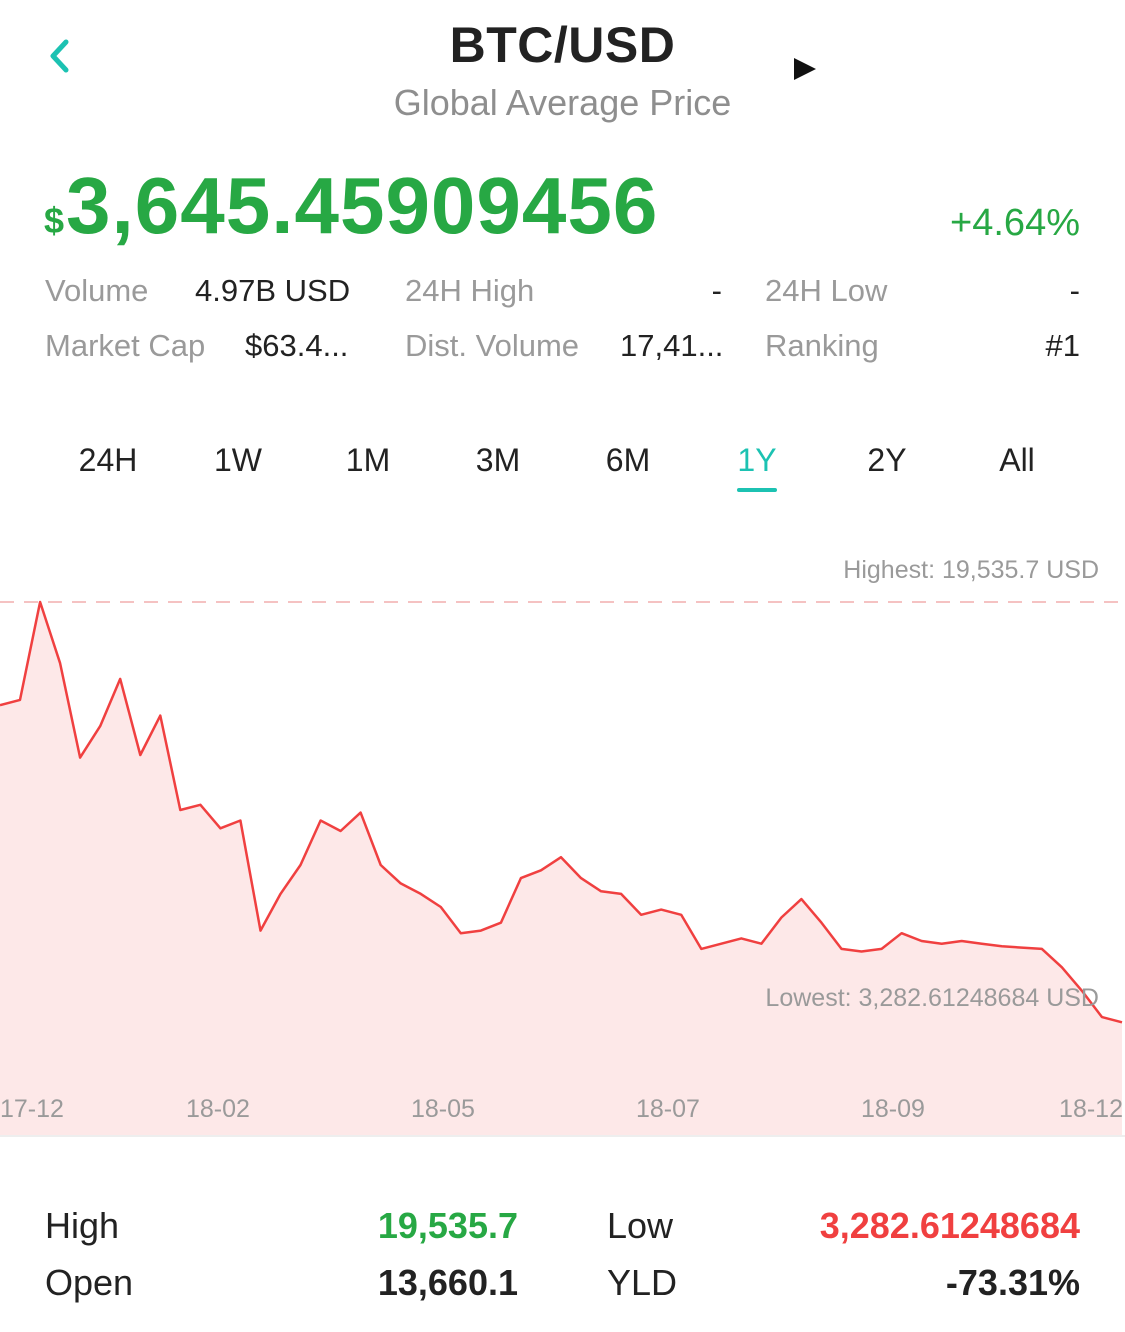 Image resolution: width=1125 pixels, height=1332 pixels. What do you see at coordinates (89, 1282) in the screenshot?
I see `summary-open-label: Open` at bounding box center [89, 1282].